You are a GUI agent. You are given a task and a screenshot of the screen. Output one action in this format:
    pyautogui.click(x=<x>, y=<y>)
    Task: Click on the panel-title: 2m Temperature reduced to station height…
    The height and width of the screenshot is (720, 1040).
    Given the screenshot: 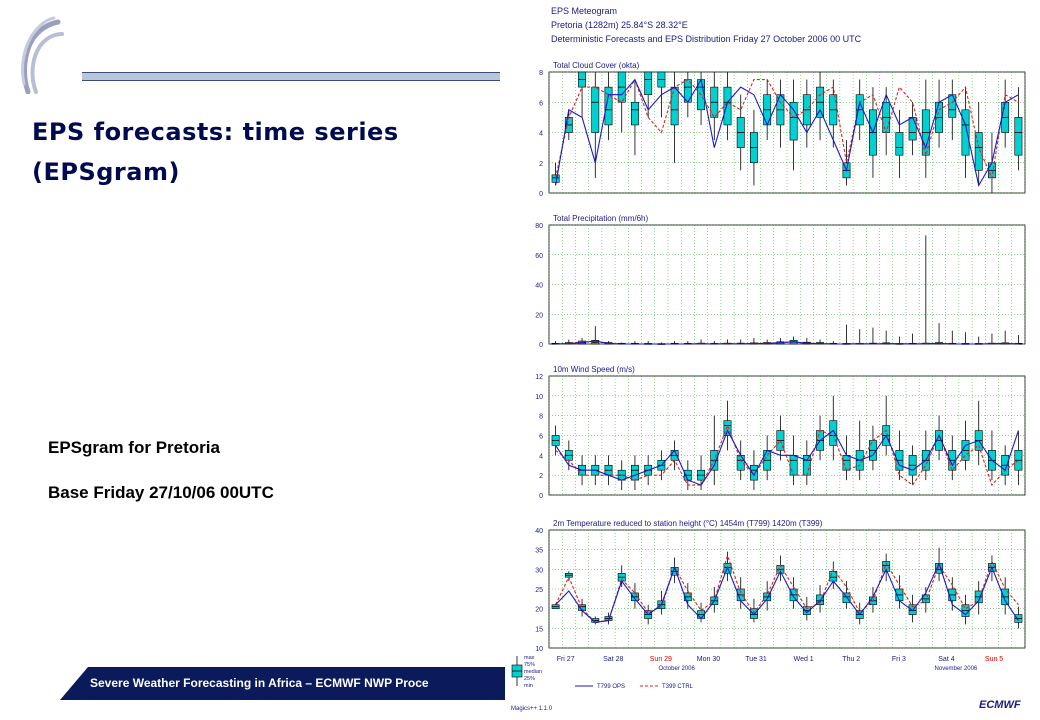 What is the action you would take?
    pyautogui.click(x=688, y=523)
    